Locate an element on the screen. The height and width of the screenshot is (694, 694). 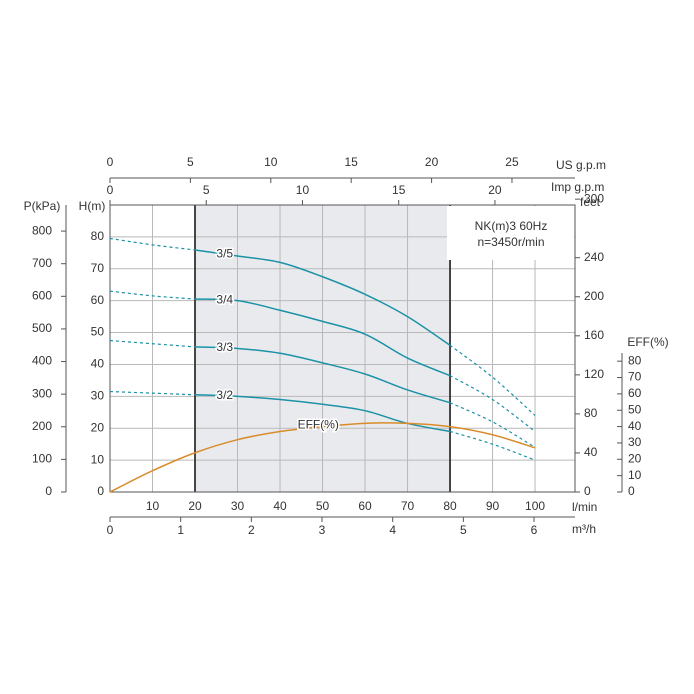
axis-title: US g.p.m is located at coordinates (581, 165).